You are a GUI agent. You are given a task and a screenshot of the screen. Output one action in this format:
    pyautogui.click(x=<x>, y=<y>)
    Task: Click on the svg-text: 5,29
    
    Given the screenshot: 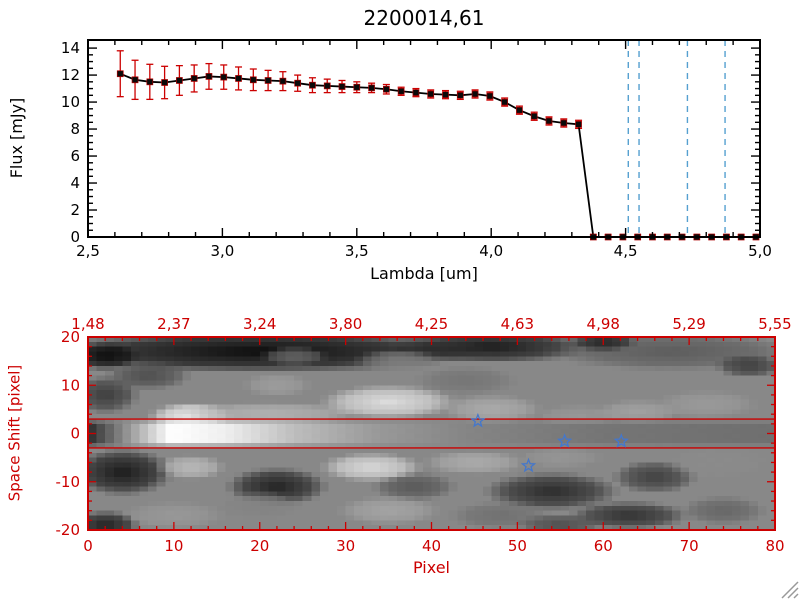 What is the action you would take?
    pyautogui.click(x=688, y=324)
    